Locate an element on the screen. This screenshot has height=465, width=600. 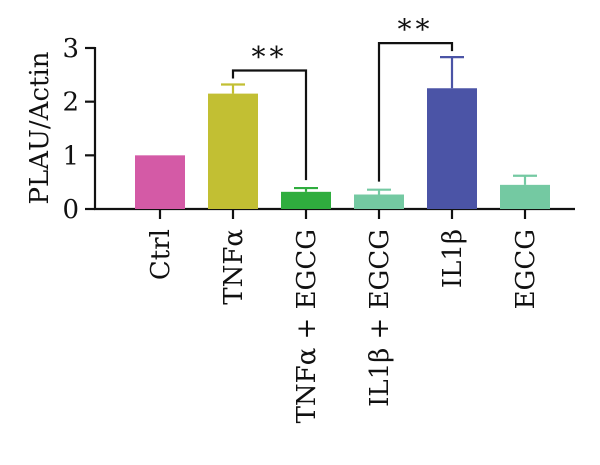
category-label: EGCG is located at coordinates (526, 269).